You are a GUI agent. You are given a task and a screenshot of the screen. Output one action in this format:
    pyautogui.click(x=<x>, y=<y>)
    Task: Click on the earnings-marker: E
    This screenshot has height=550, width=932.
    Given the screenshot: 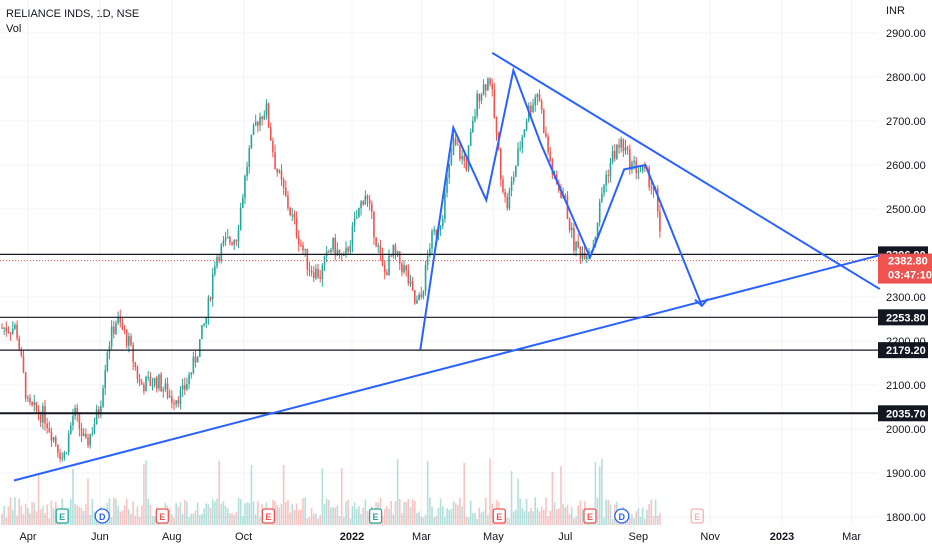 What is the action you would take?
    pyautogui.click(x=590, y=516)
    